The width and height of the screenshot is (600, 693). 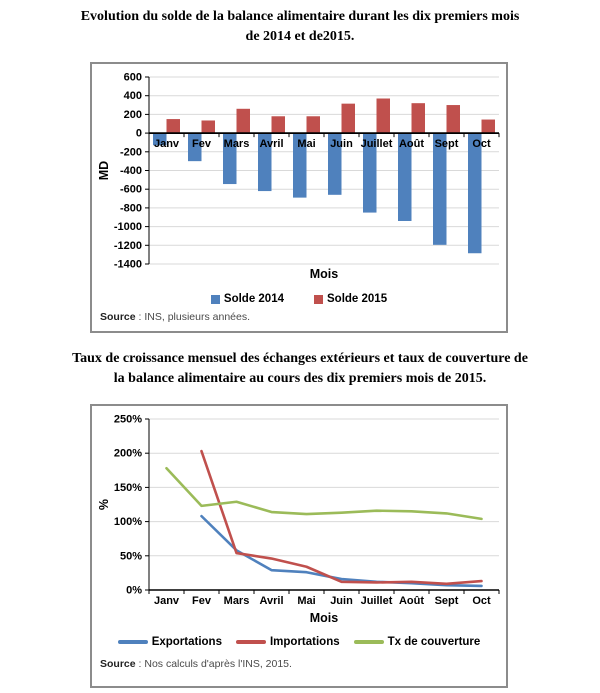 What do you see at coordinates (128, 246) in the screenshot?
I see `y-tick-label: -1200` at bounding box center [128, 246].